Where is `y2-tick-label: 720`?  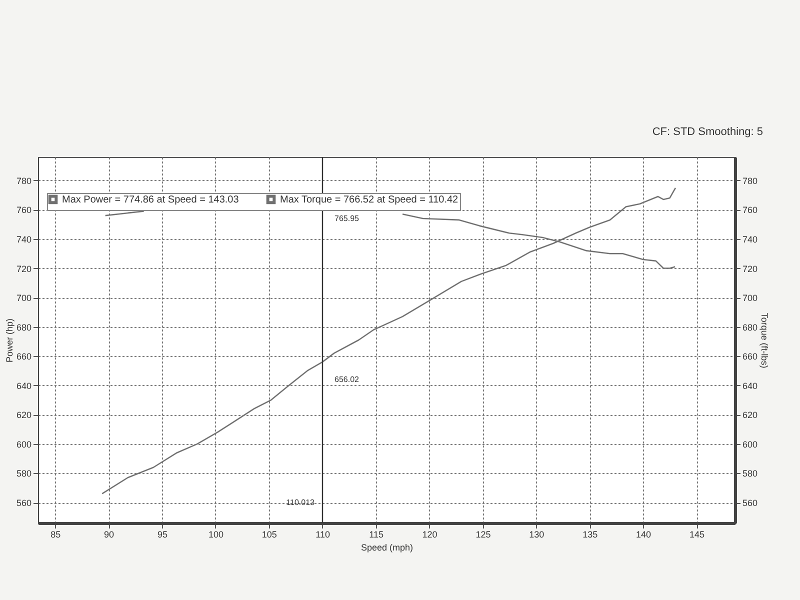
y2-tick-label: 720 is located at coordinates (750, 269).